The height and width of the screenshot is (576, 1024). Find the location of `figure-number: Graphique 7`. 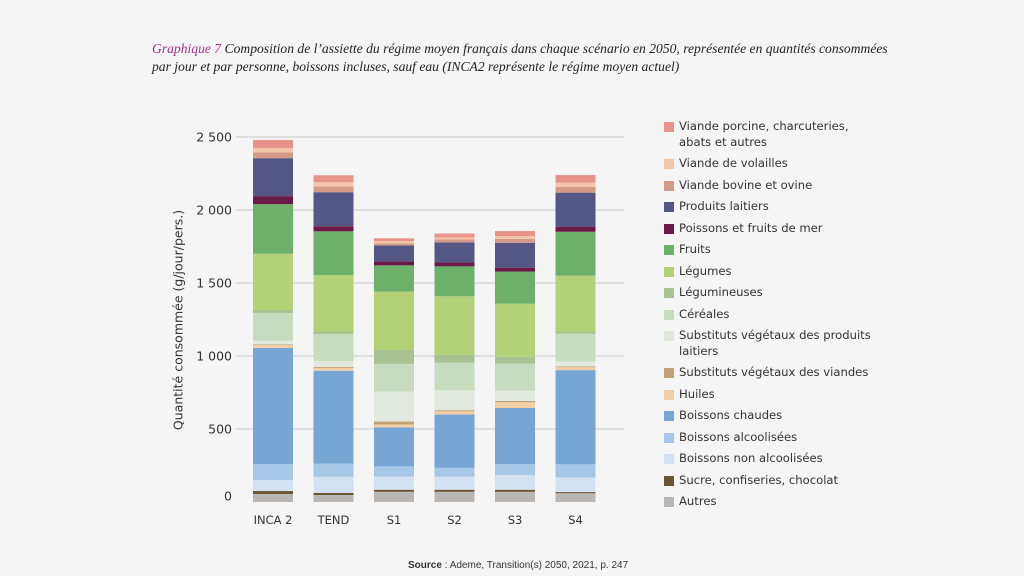

figure-number: Graphique 7 is located at coordinates (187, 48).